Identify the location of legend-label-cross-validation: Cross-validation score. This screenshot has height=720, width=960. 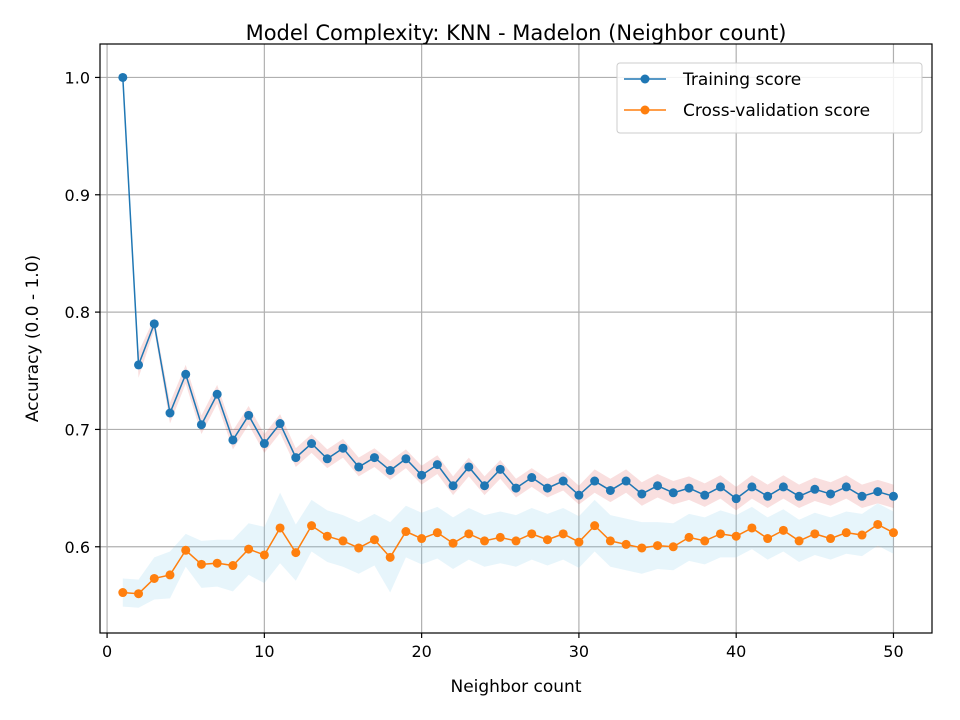
(776, 111).